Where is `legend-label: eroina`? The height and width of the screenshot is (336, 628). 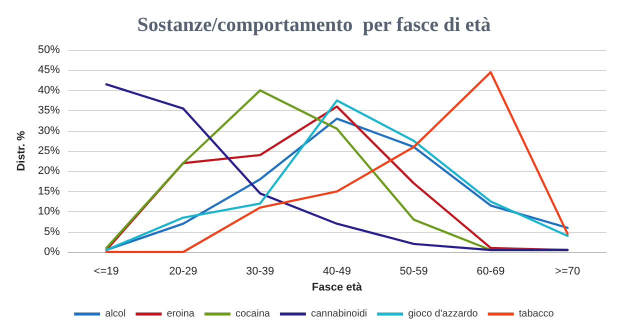 legend-label: eroina is located at coordinates (180, 314).